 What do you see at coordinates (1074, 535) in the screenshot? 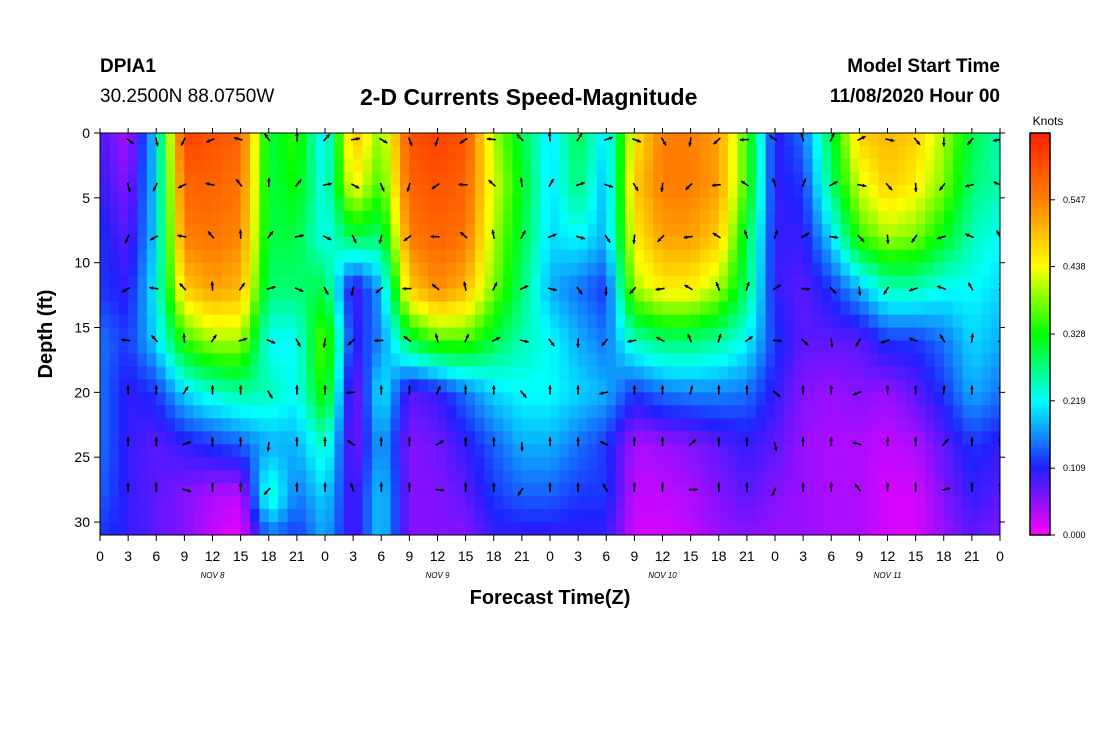
I see `colorbar-tick-label: 0.000` at bounding box center [1074, 535].